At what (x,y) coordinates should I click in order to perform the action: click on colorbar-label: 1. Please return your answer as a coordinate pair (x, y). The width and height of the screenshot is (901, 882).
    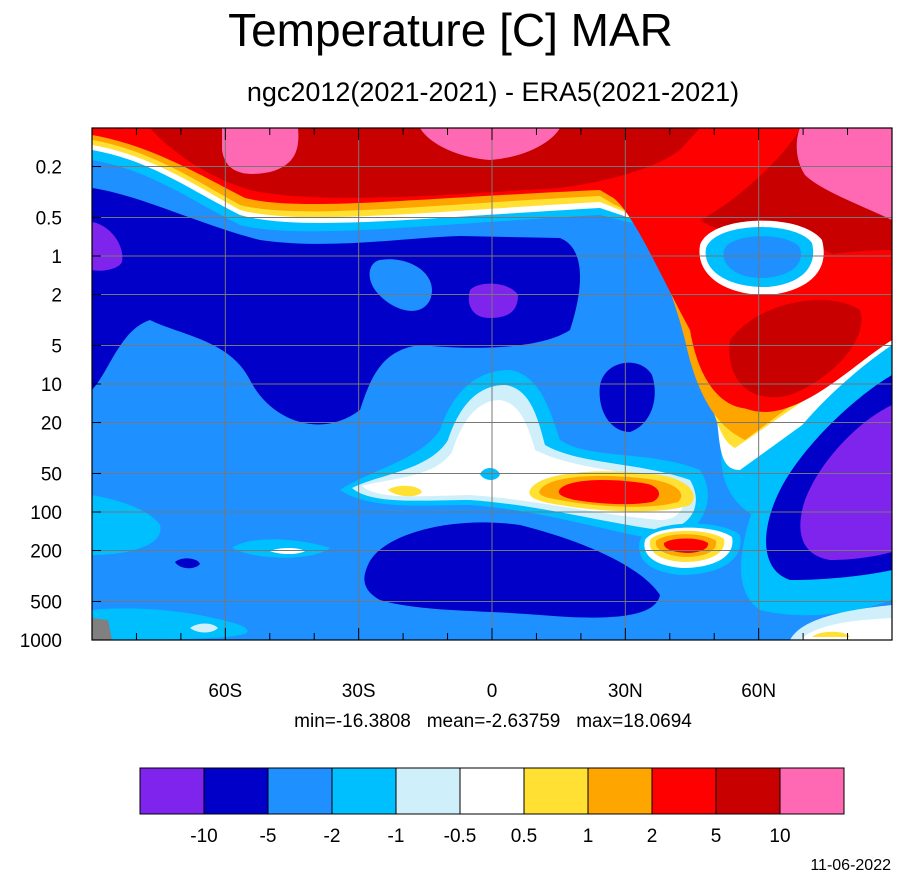
    Looking at the image, I should click on (588, 836).